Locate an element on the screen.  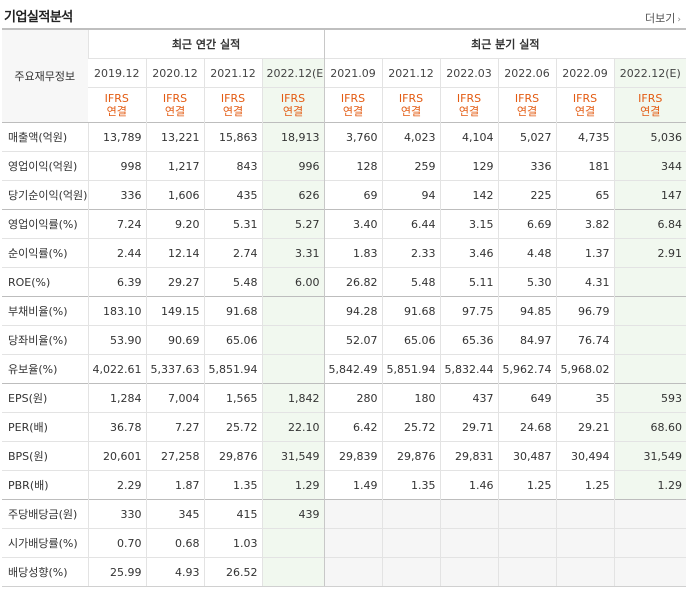
value-cell: 0.70 is located at coordinates (116, 543).